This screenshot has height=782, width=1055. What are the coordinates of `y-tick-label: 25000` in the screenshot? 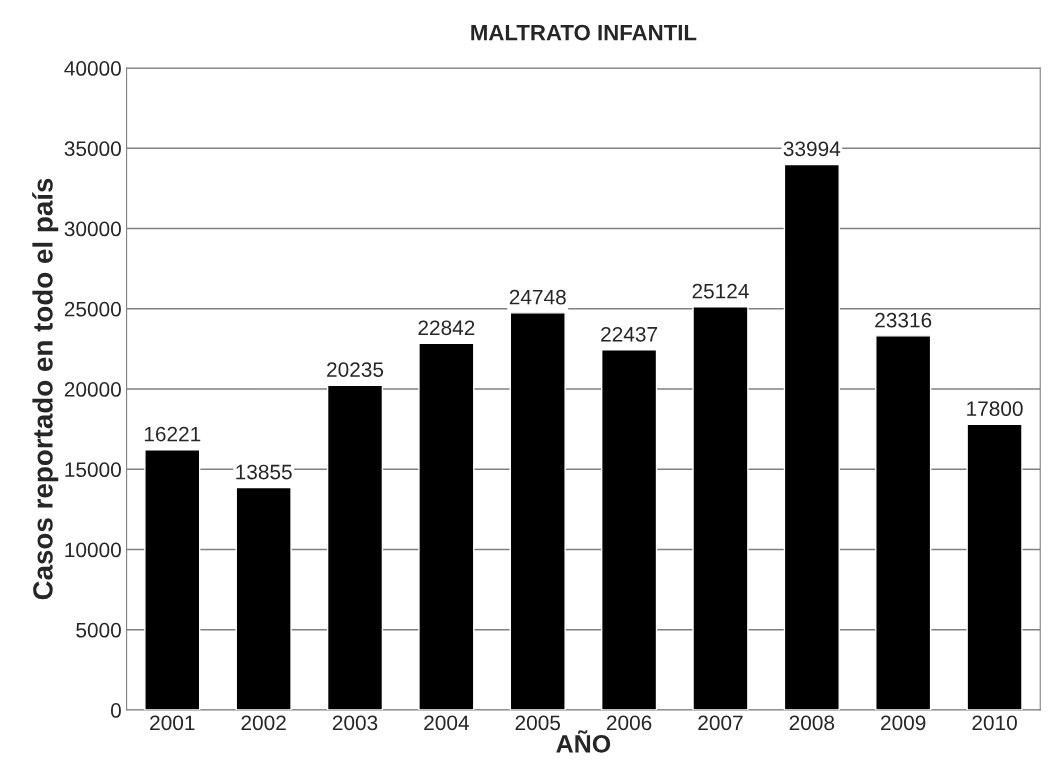 It's located at (92, 309).